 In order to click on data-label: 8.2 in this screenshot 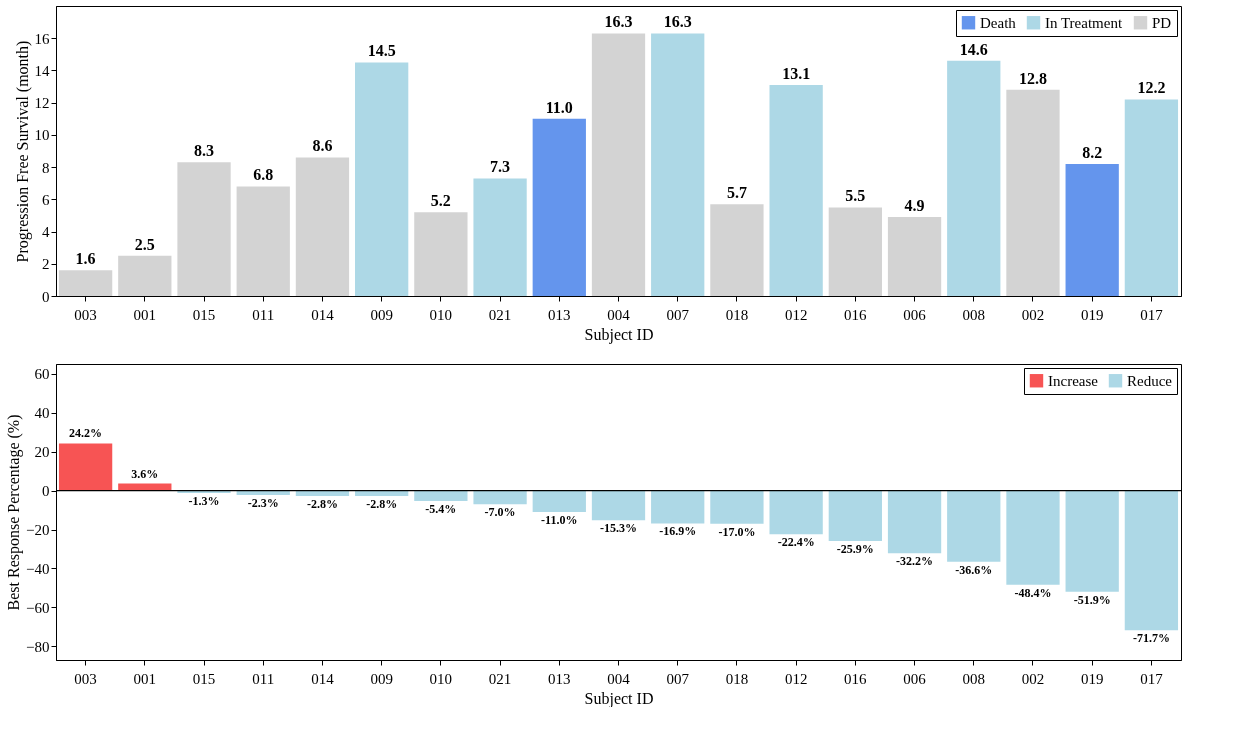, I will do `click(1092, 152)`.